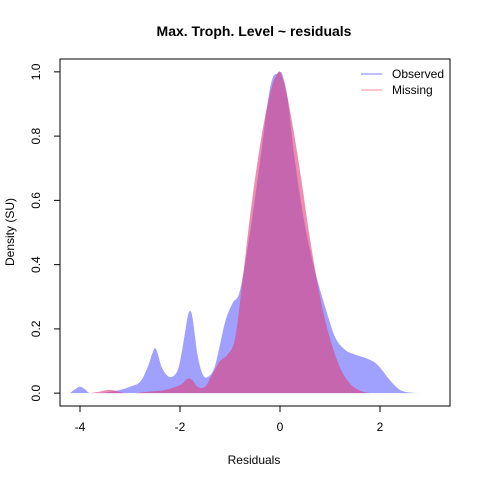  Describe the element at coordinates (10, 232) in the screenshot. I see `y-axis-label: Density (SU)` at that location.